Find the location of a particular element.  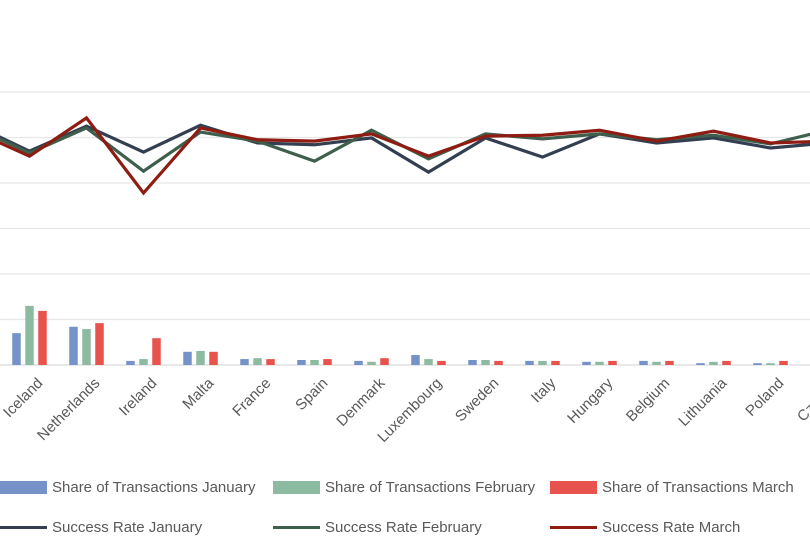

x-axis-label: Malta is located at coordinates (198, 393).